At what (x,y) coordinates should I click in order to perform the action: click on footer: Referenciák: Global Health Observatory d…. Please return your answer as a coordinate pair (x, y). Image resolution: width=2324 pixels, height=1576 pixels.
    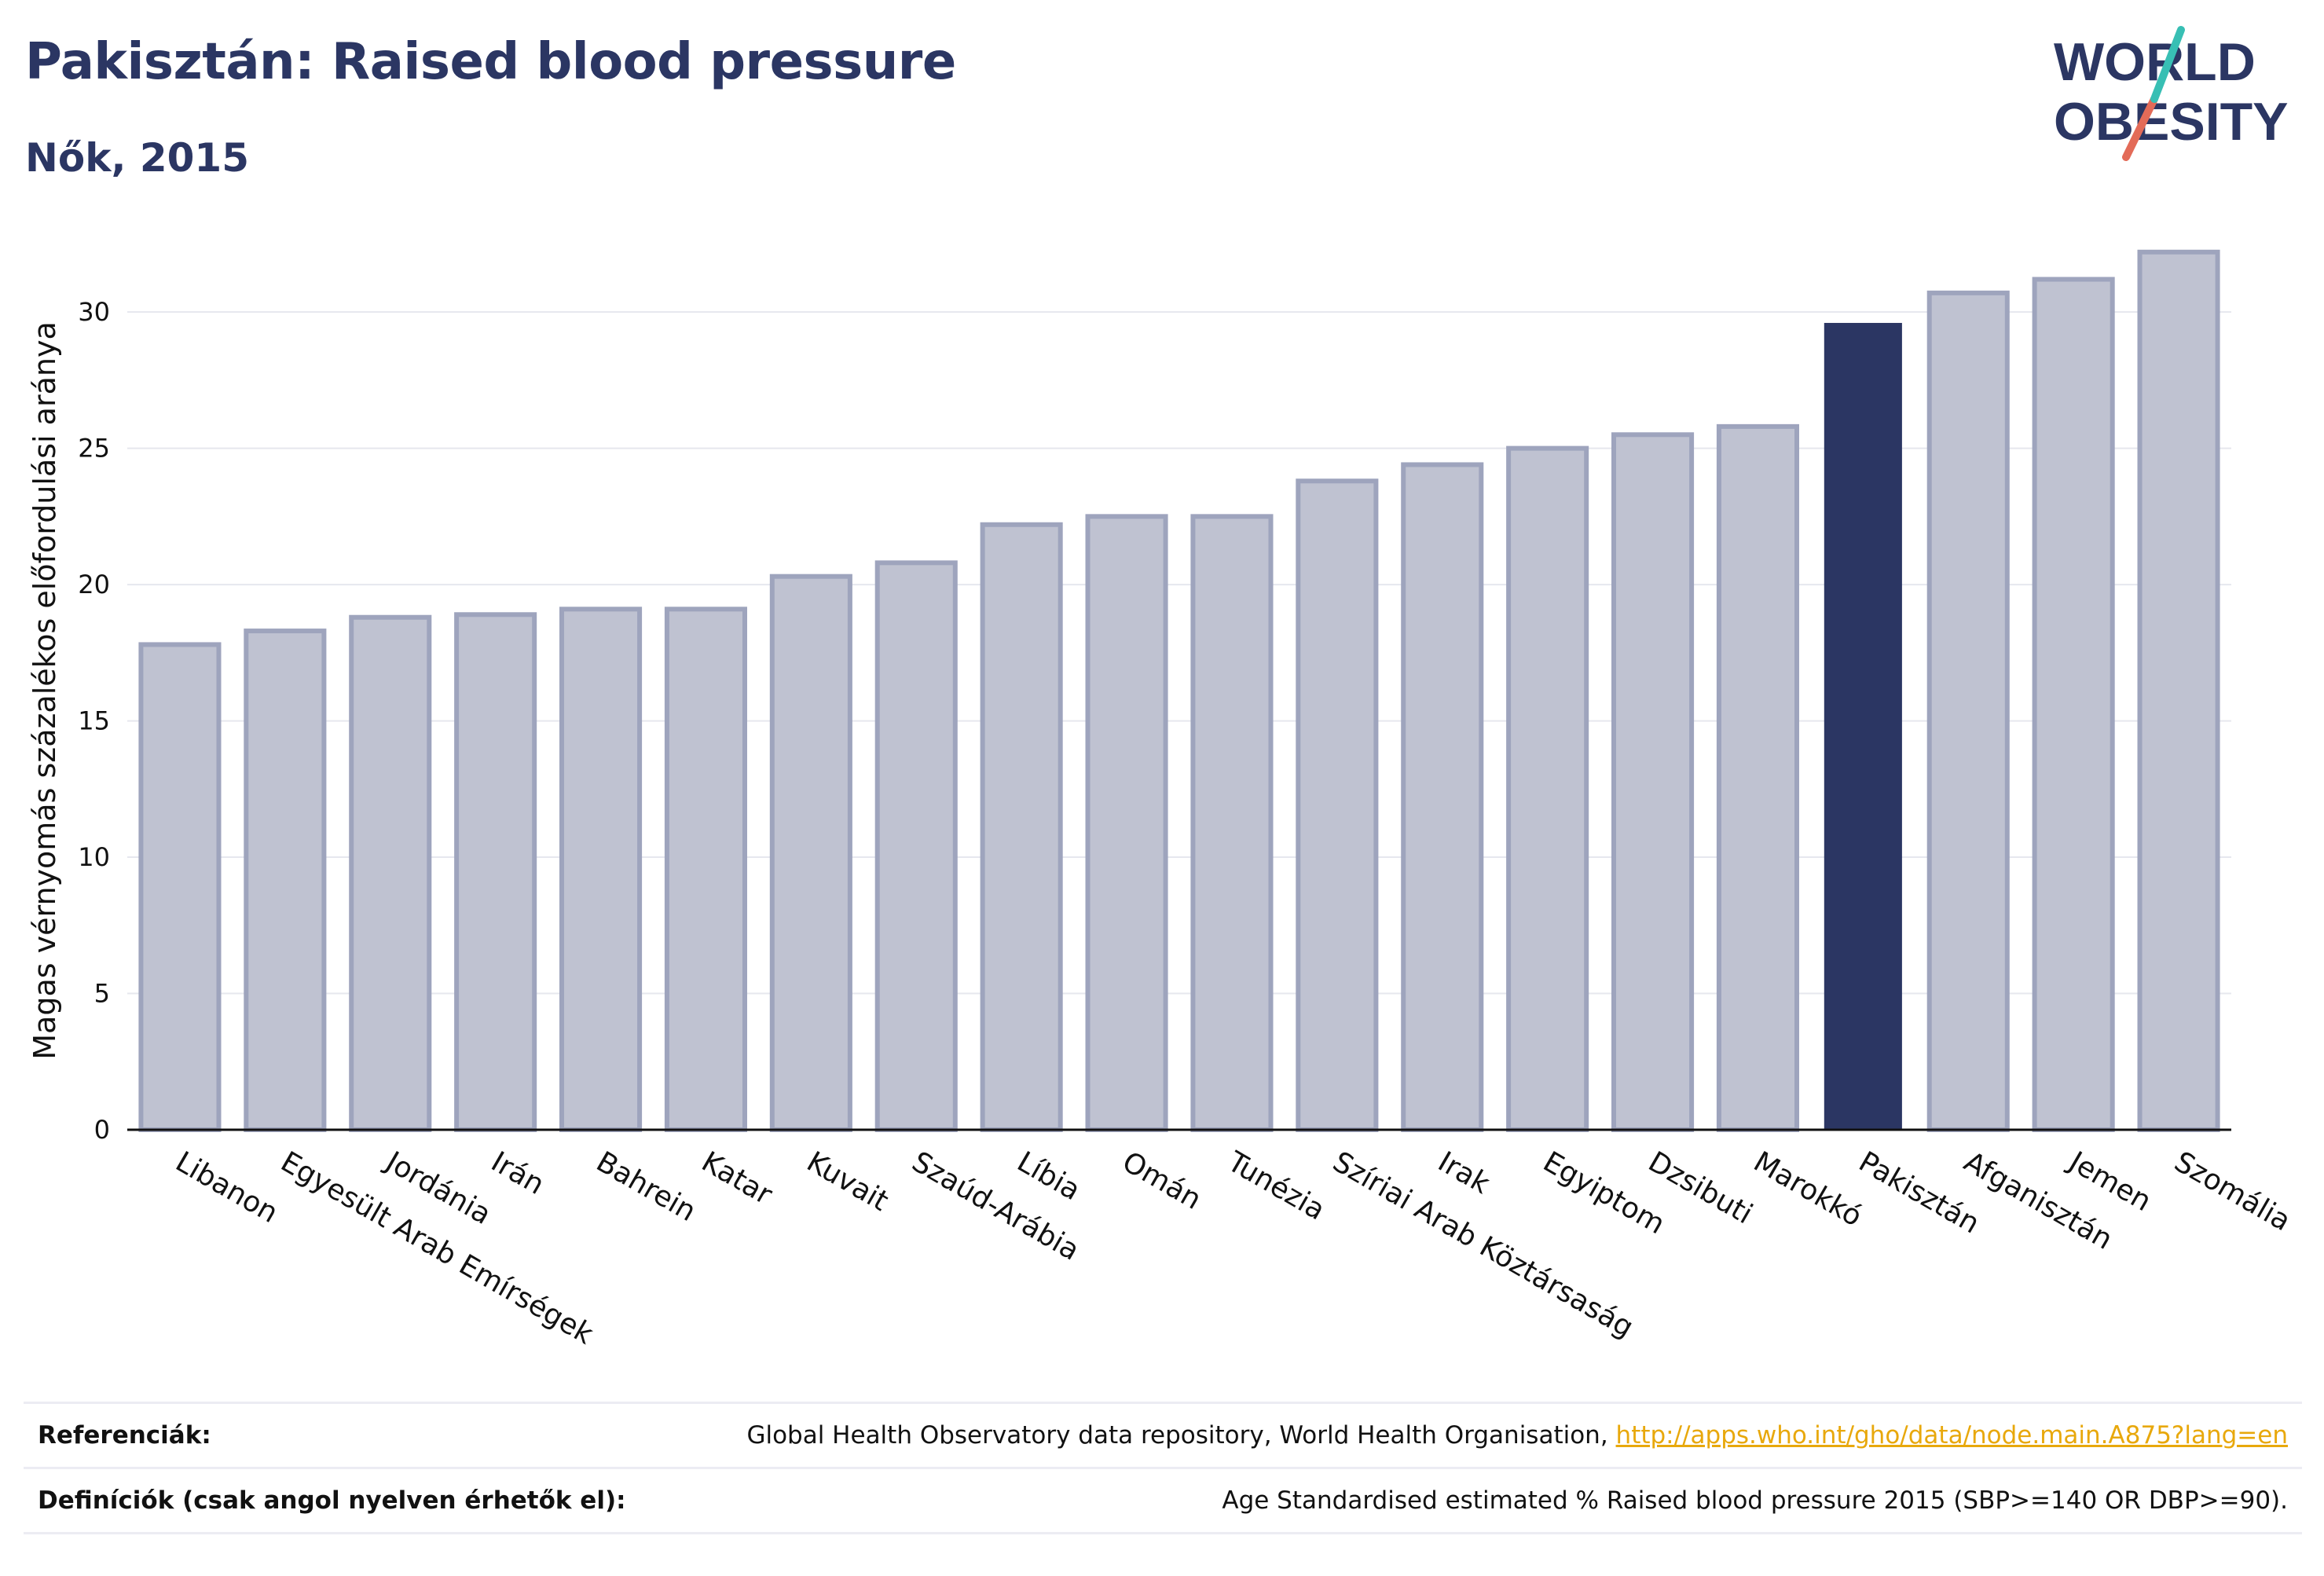
    Looking at the image, I should click on (1163, 1468).